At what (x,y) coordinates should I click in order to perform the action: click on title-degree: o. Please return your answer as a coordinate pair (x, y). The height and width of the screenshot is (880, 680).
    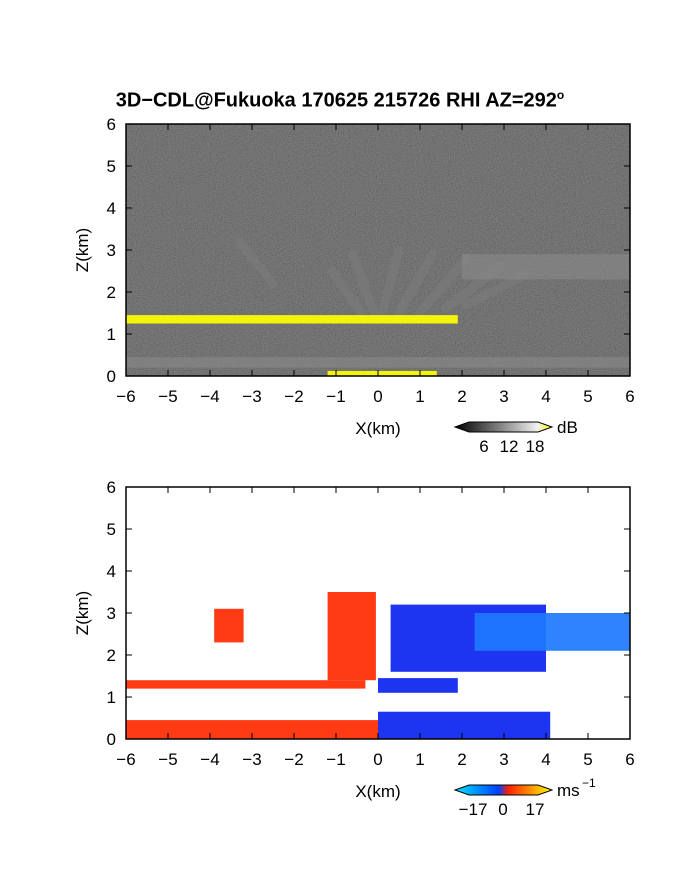
    Looking at the image, I should click on (560, 95).